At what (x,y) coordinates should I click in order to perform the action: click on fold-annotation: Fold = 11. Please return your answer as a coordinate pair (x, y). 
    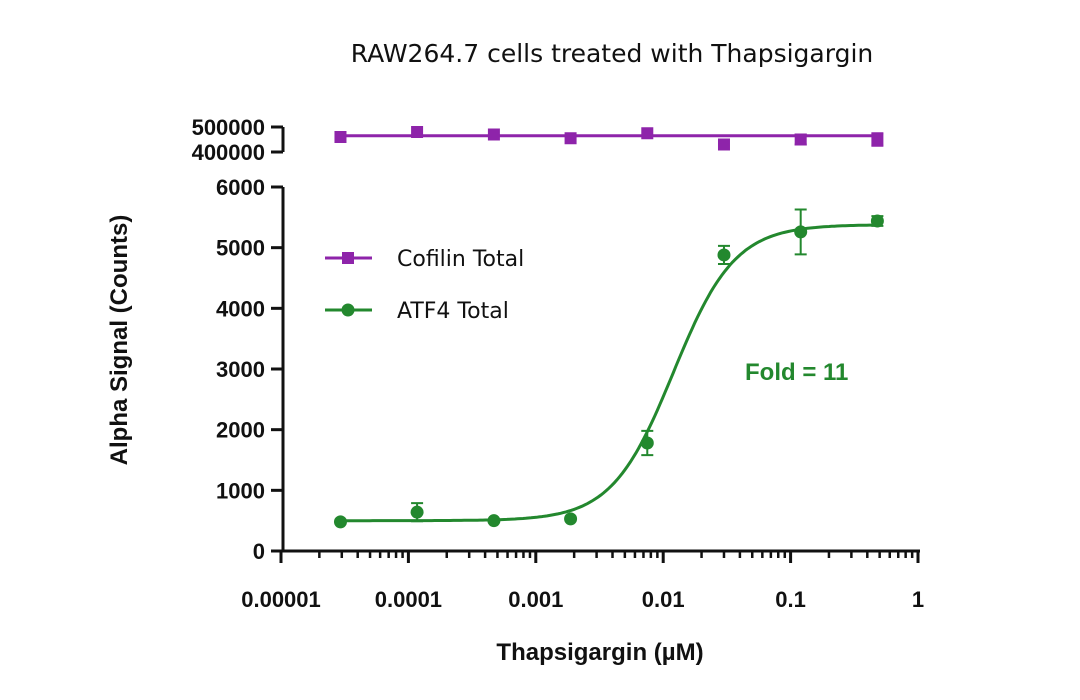
    Looking at the image, I should click on (796, 372).